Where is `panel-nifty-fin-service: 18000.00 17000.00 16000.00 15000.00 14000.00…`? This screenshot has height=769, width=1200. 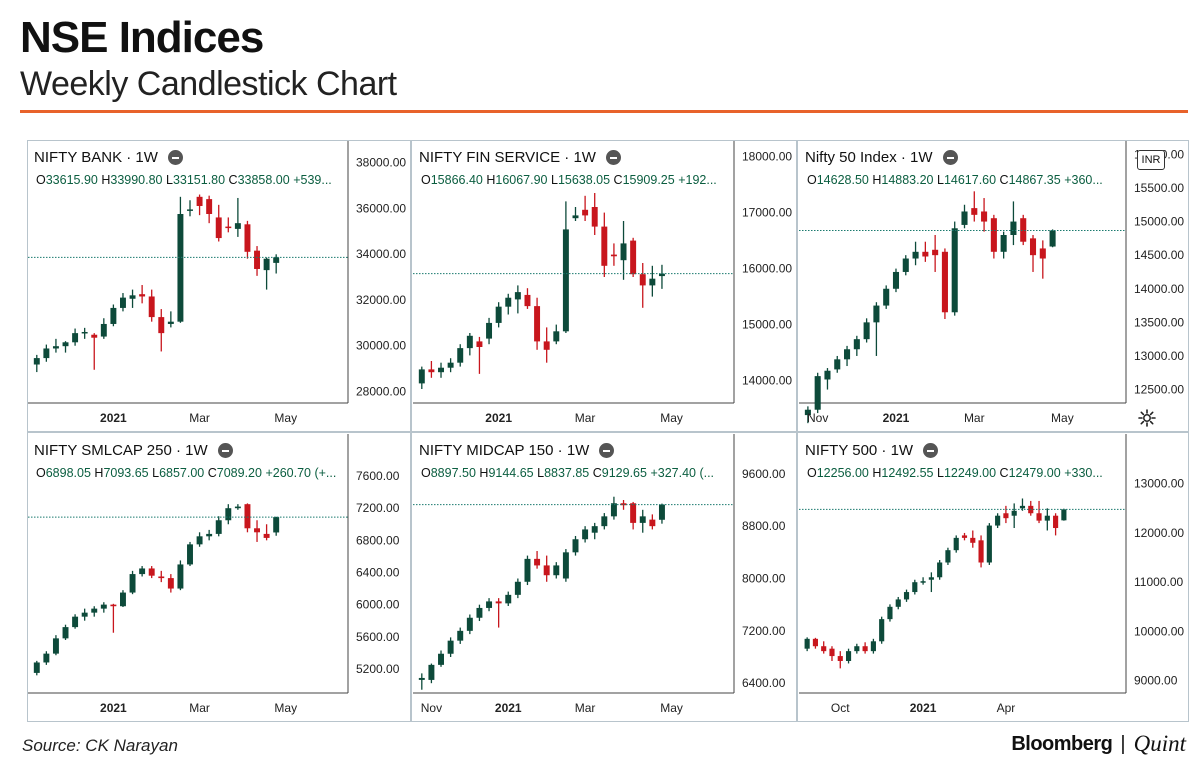
panel-nifty-fin-service: 18000.00 17000.00 16000.00 15000.00 14000.00… is located at coordinates (604, 286).